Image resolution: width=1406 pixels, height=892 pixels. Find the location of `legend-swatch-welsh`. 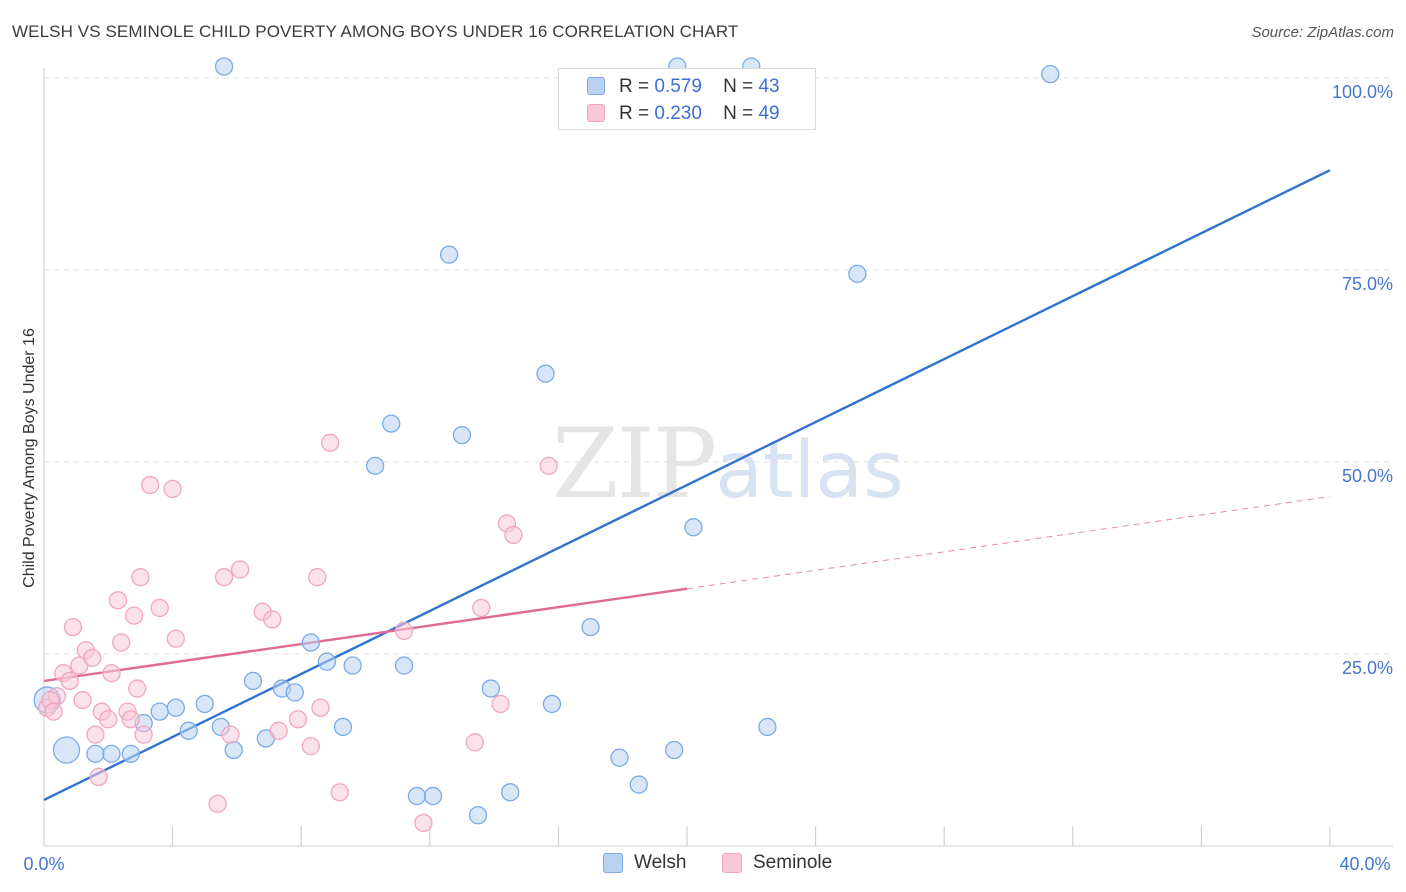

legend-swatch-welsh is located at coordinates (596, 86).